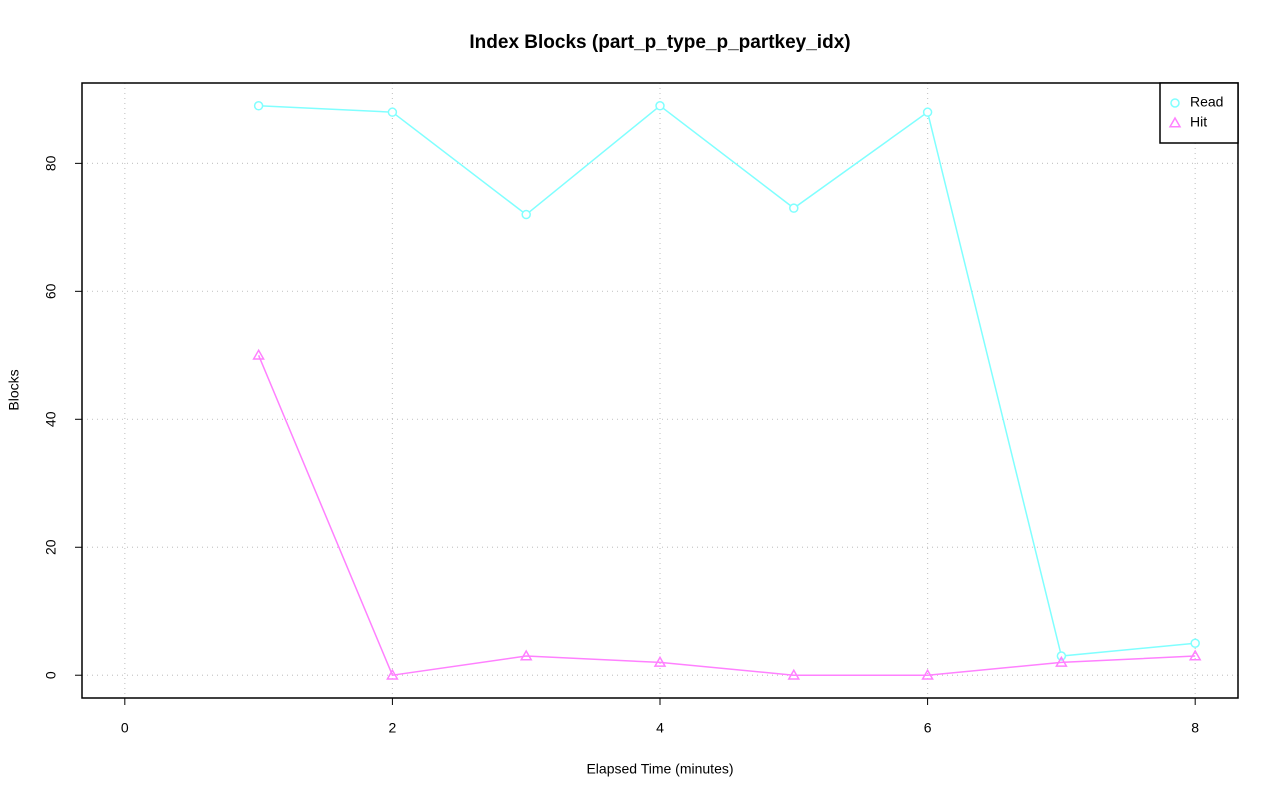  Describe the element at coordinates (1195, 728) in the screenshot. I see `x-tick-label: 8` at that location.